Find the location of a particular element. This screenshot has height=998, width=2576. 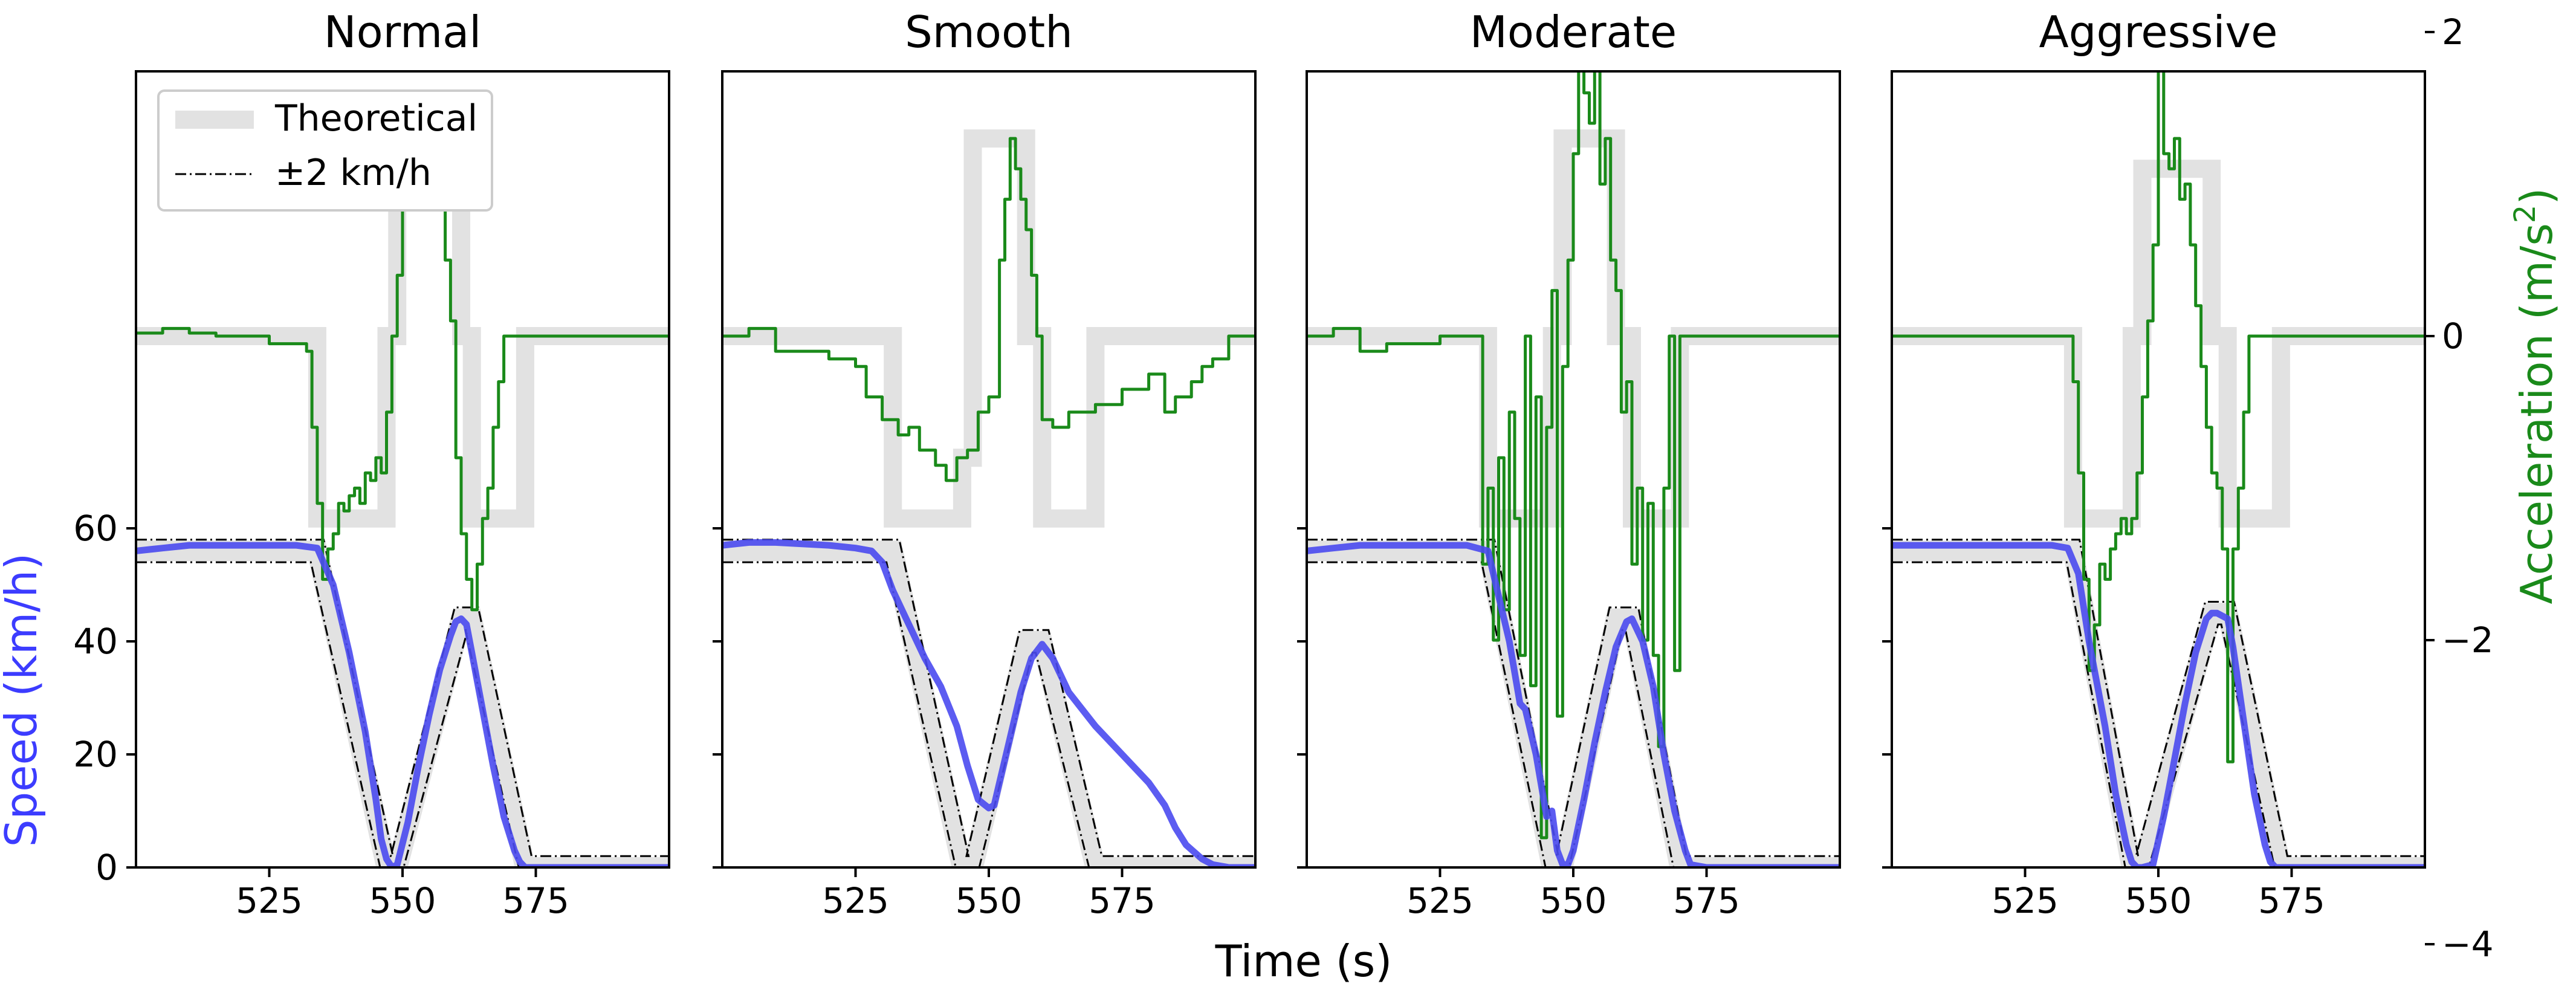

accel-tick-label: −2 is located at coordinates (2468, 641).